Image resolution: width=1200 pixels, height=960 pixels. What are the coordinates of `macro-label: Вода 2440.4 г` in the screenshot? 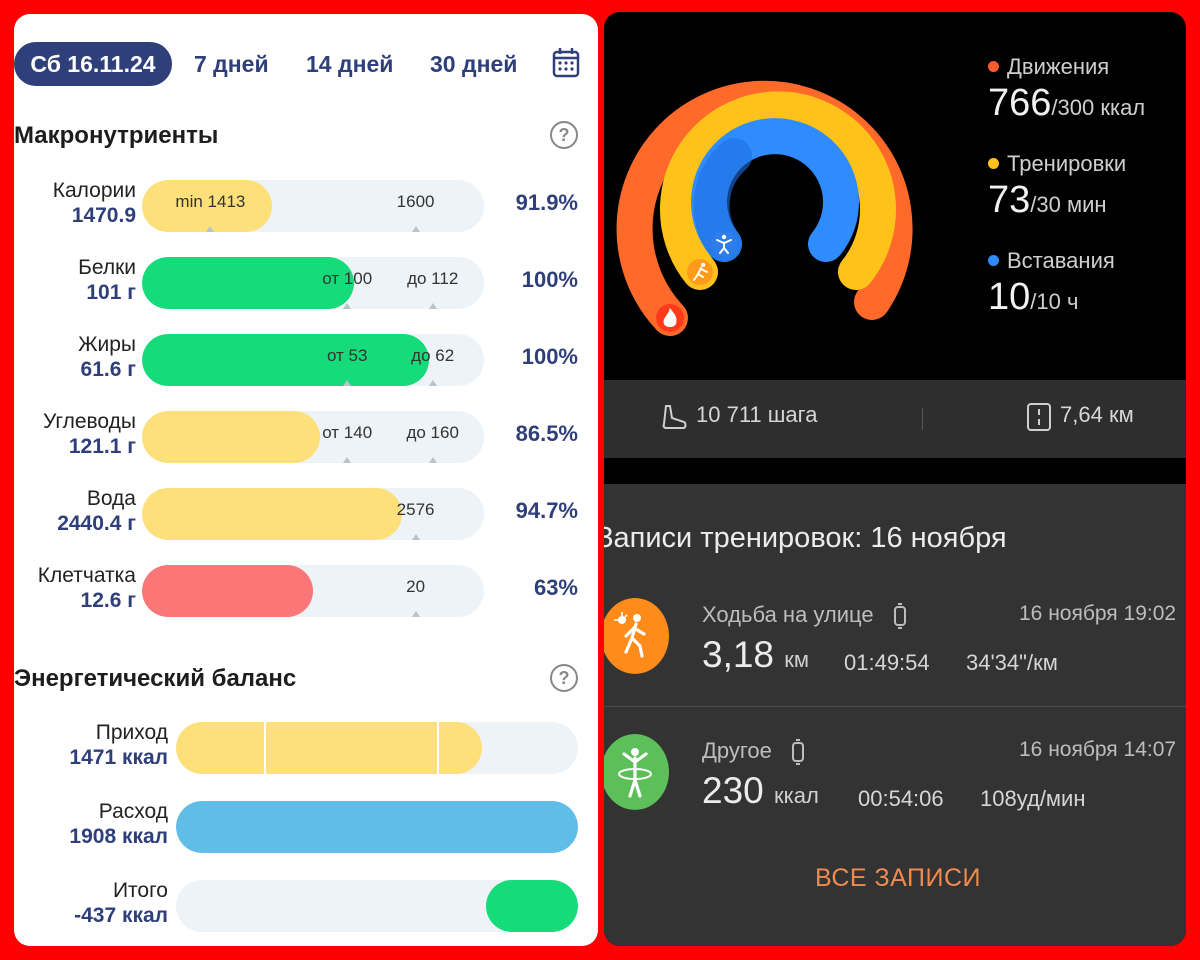 It's located at (96, 511).